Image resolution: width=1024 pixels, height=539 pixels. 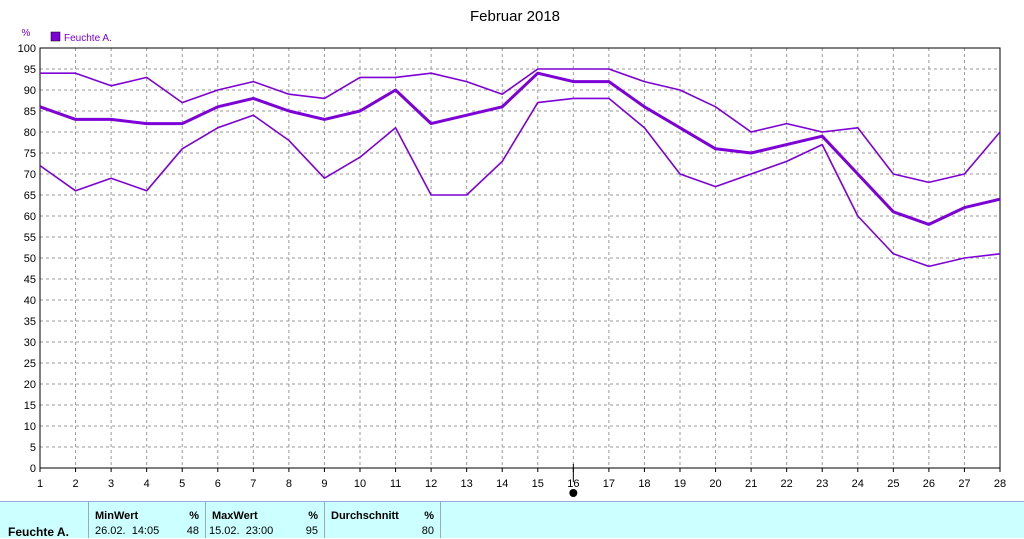 What do you see at coordinates (88, 38) in the screenshot?
I see `legend-label: Feuchte A.` at bounding box center [88, 38].